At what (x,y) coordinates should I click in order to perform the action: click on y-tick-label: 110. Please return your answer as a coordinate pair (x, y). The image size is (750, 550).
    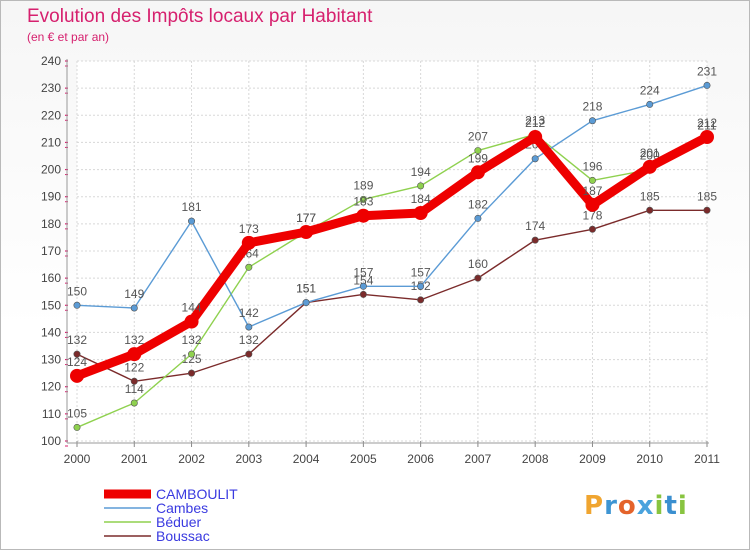
    Looking at the image, I should click on (51, 414).